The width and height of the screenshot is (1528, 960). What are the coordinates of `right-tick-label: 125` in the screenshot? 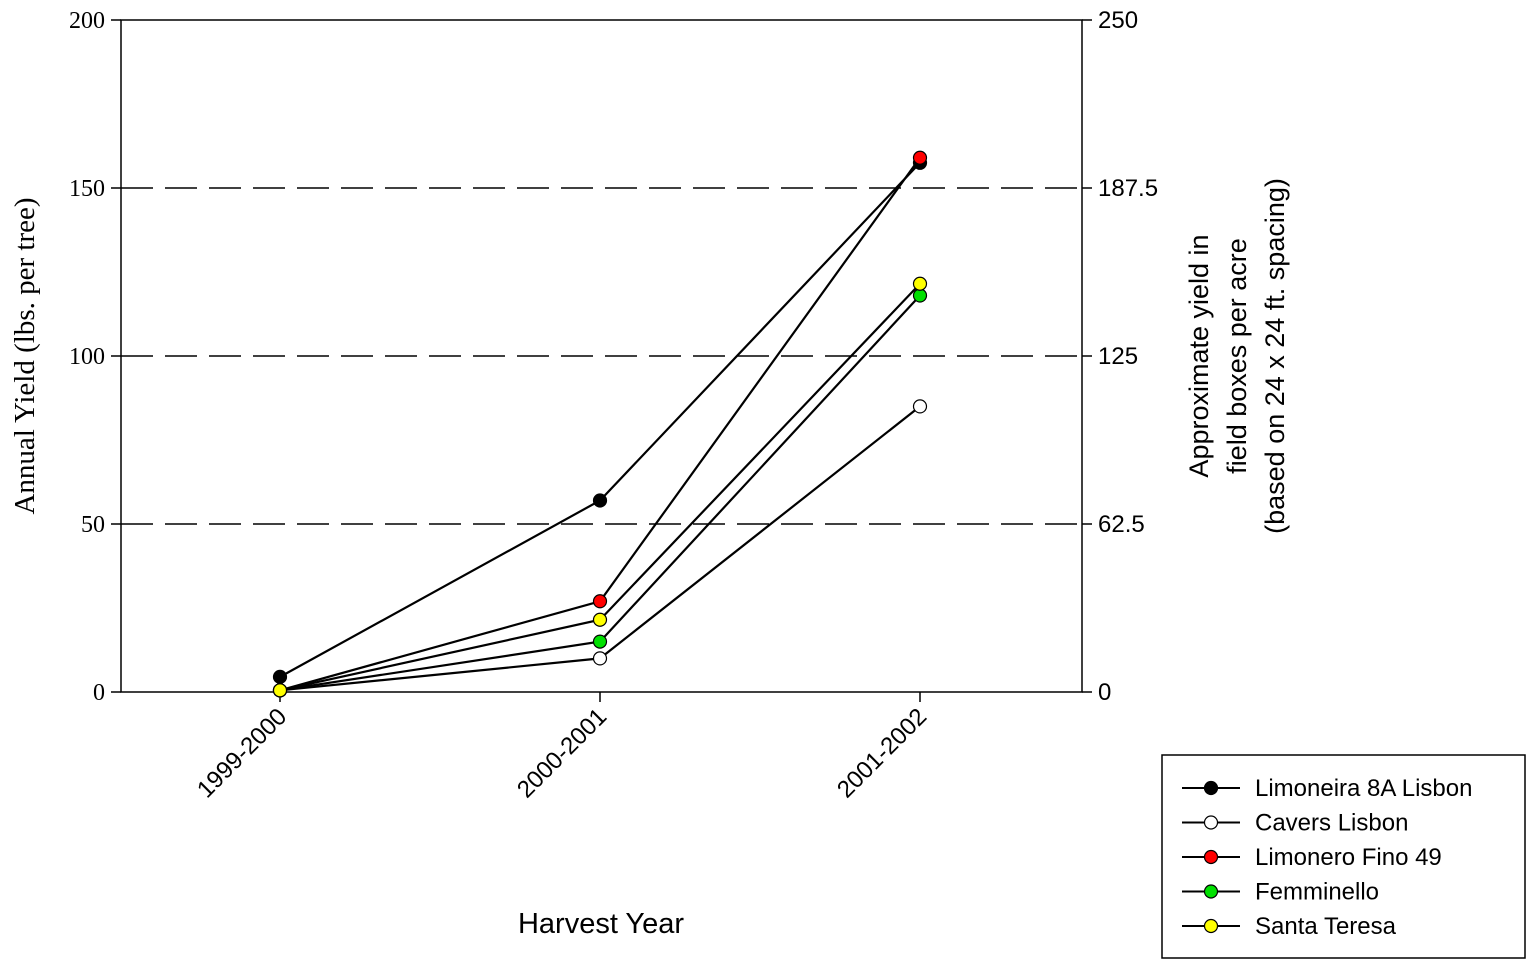 It's located at (1118, 356).